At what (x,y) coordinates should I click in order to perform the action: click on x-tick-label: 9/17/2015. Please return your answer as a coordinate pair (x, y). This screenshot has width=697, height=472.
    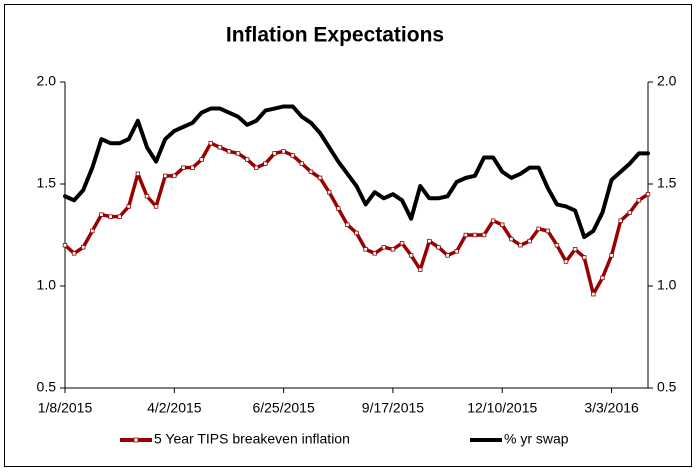
    Looking at the image, I should click on (393, 408).